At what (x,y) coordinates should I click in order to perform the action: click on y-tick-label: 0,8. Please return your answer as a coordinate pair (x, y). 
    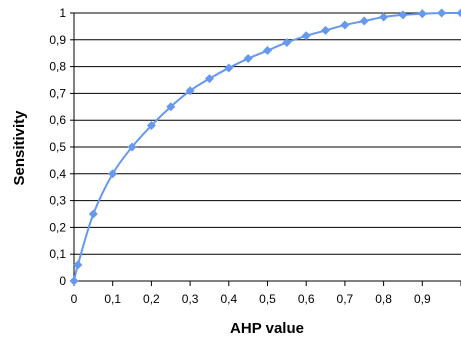
    Looking at the image, I should click on (57, 67).